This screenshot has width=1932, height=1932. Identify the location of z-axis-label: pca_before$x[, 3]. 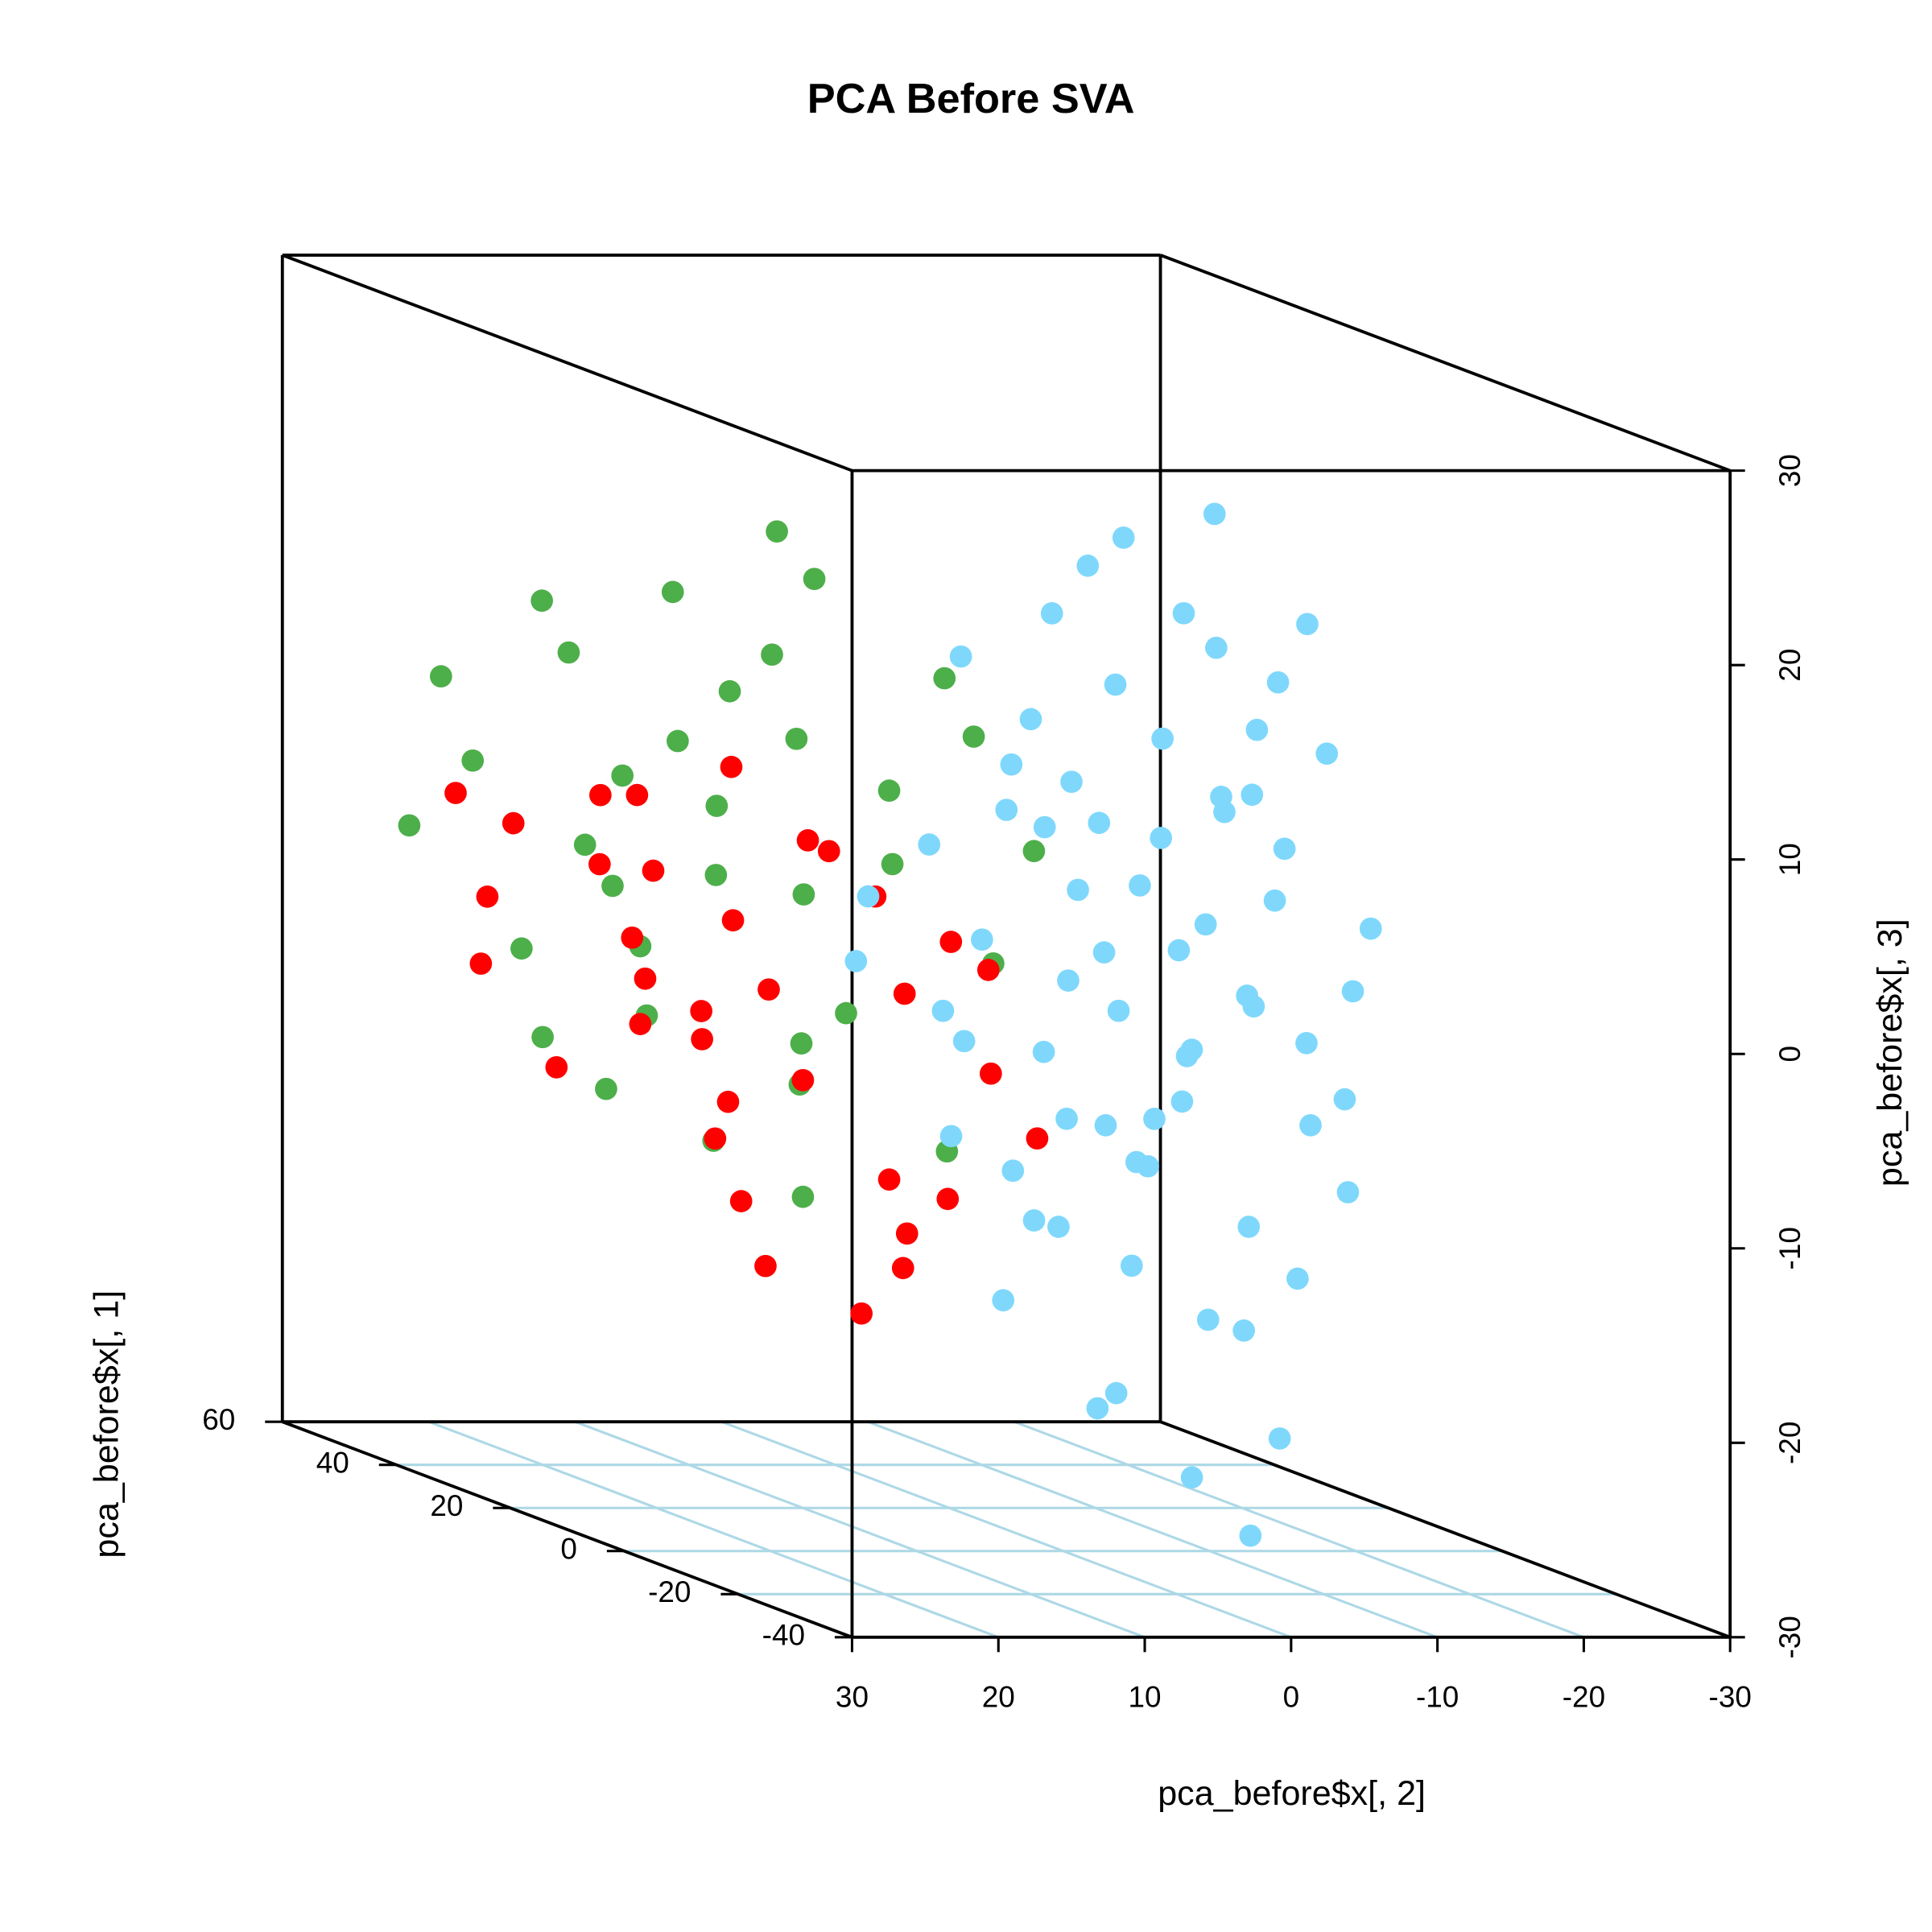
(1890, 1053).